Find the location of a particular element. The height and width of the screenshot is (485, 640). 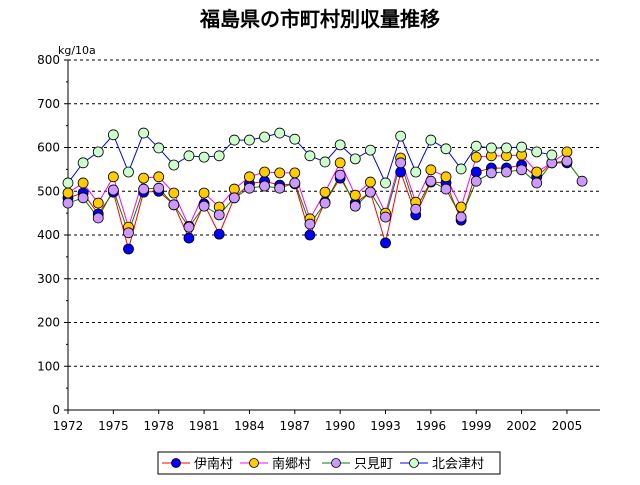

y-axis-label: kg/10a is located at coordinates (77, 50).